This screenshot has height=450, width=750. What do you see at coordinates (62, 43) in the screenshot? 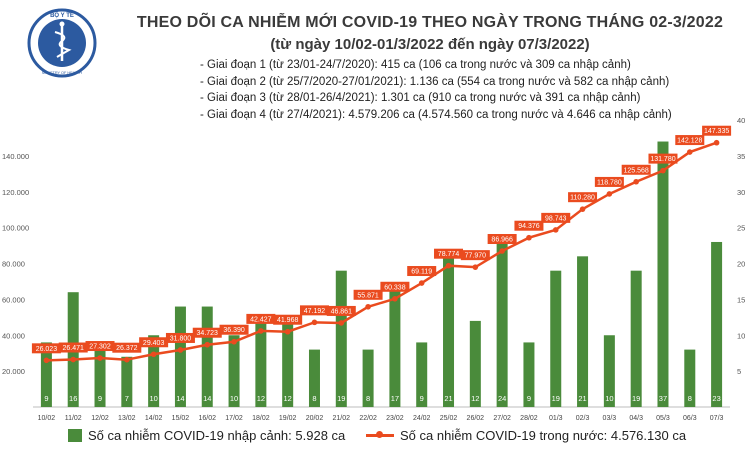
I see `ministry-logo: BỘ Y TẾ MINISTRY OF HEALTH` at bounding box center [62, 43].